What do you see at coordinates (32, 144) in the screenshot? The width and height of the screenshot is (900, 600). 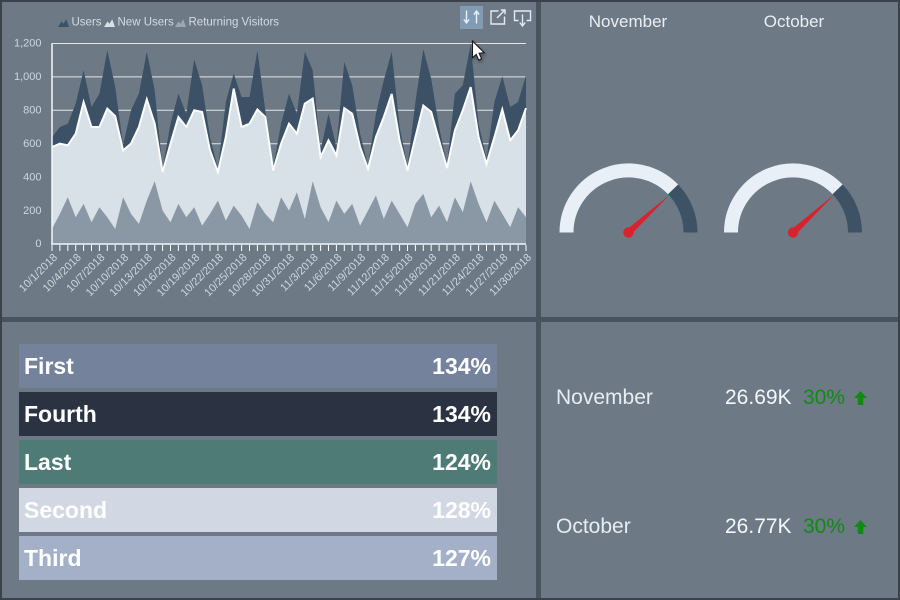 I see `svg-text: 600` at bounding box center [32, 144].